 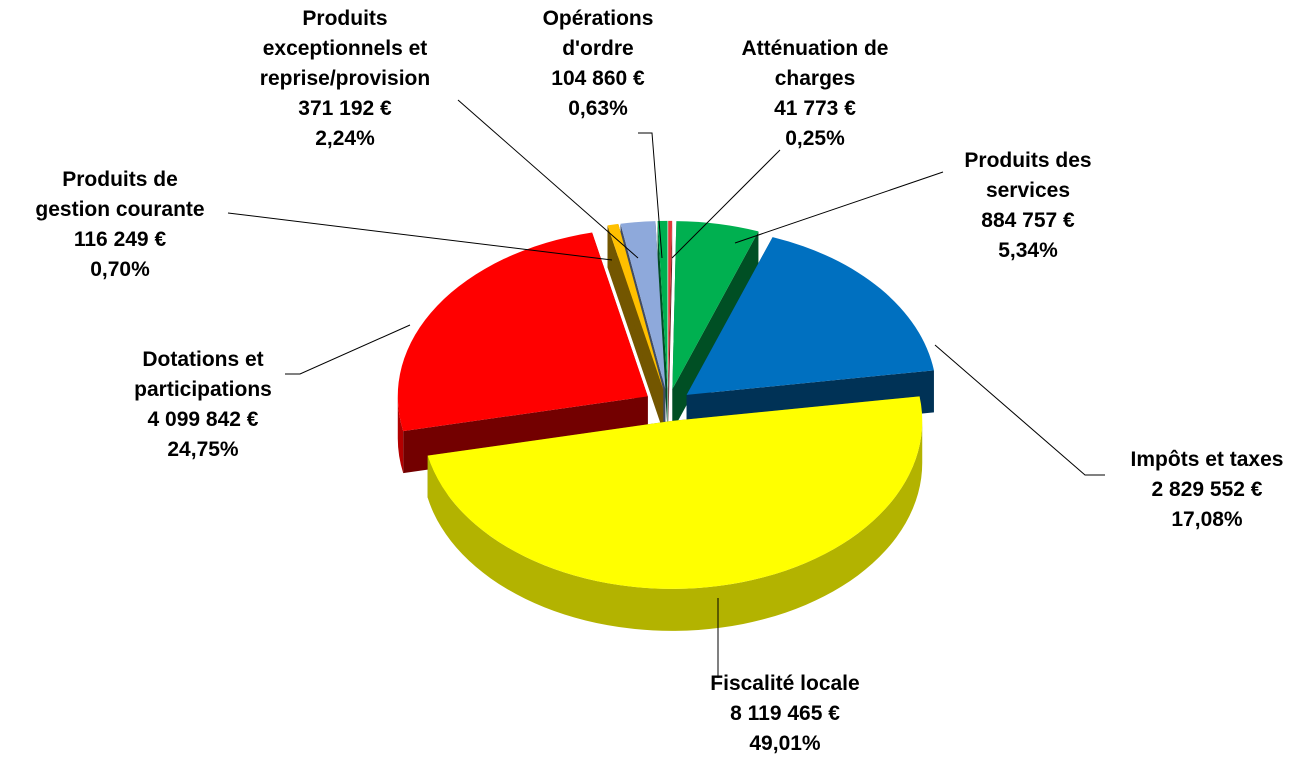 What do you see at coordinates (598, 78) in the screenshot?
I see `value-label: 104 860 €` at bounding box center [598, 78].